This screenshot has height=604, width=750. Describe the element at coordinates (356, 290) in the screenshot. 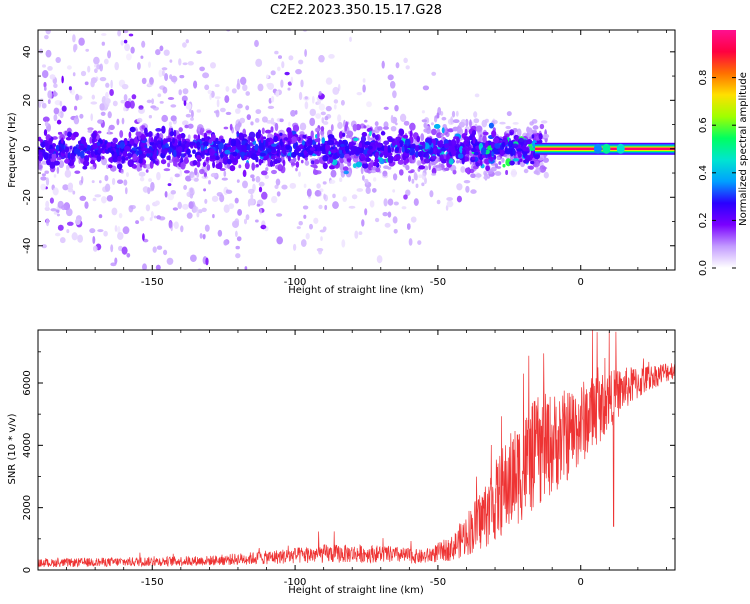

I see `spectrogram-x-label: Height of straight line (km)` at that location.